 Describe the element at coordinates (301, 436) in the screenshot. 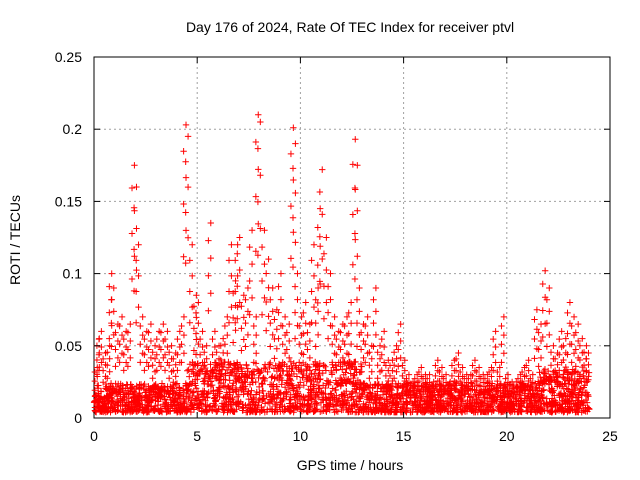

I see `x-tick-label: 10` at that location.